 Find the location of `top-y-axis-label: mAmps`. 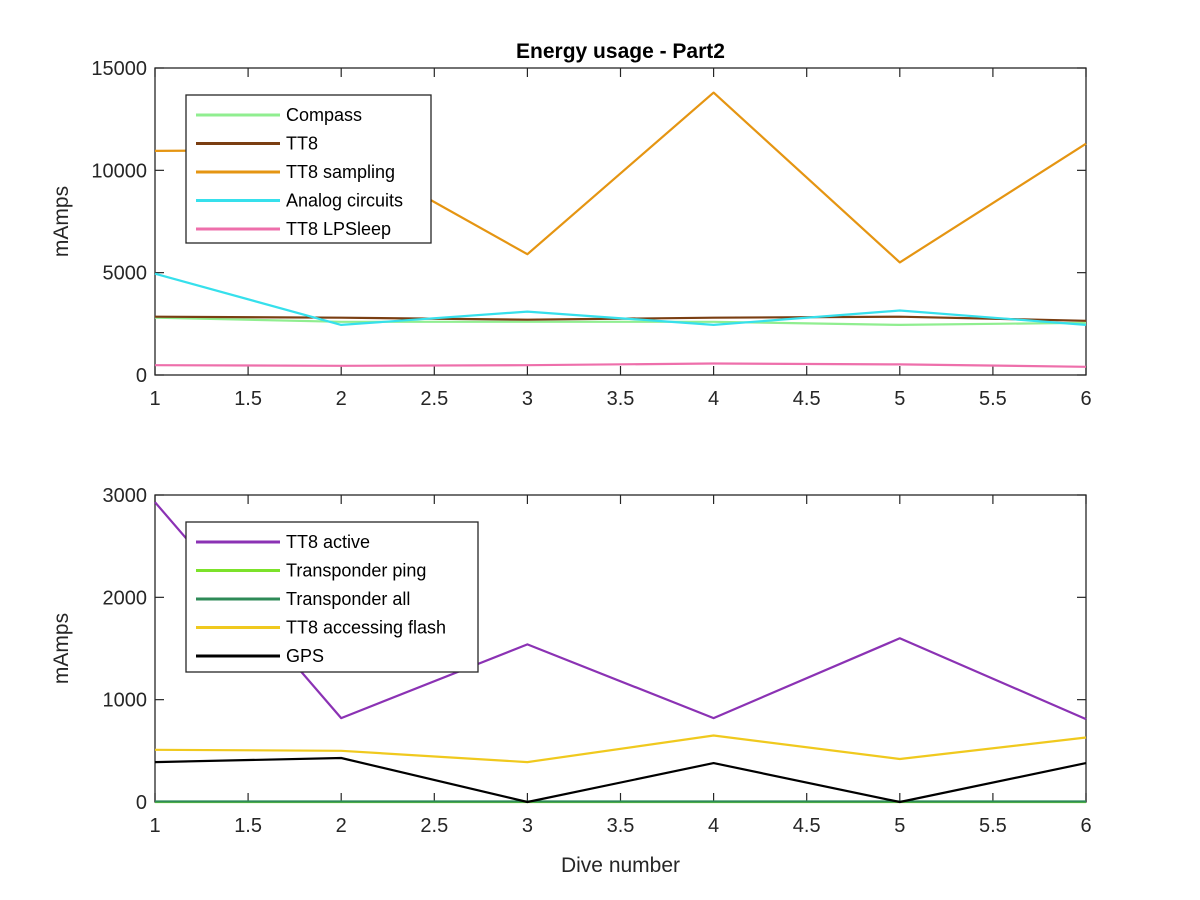

top-y-axis-label: mAmps is located at coordinates (61, 221).